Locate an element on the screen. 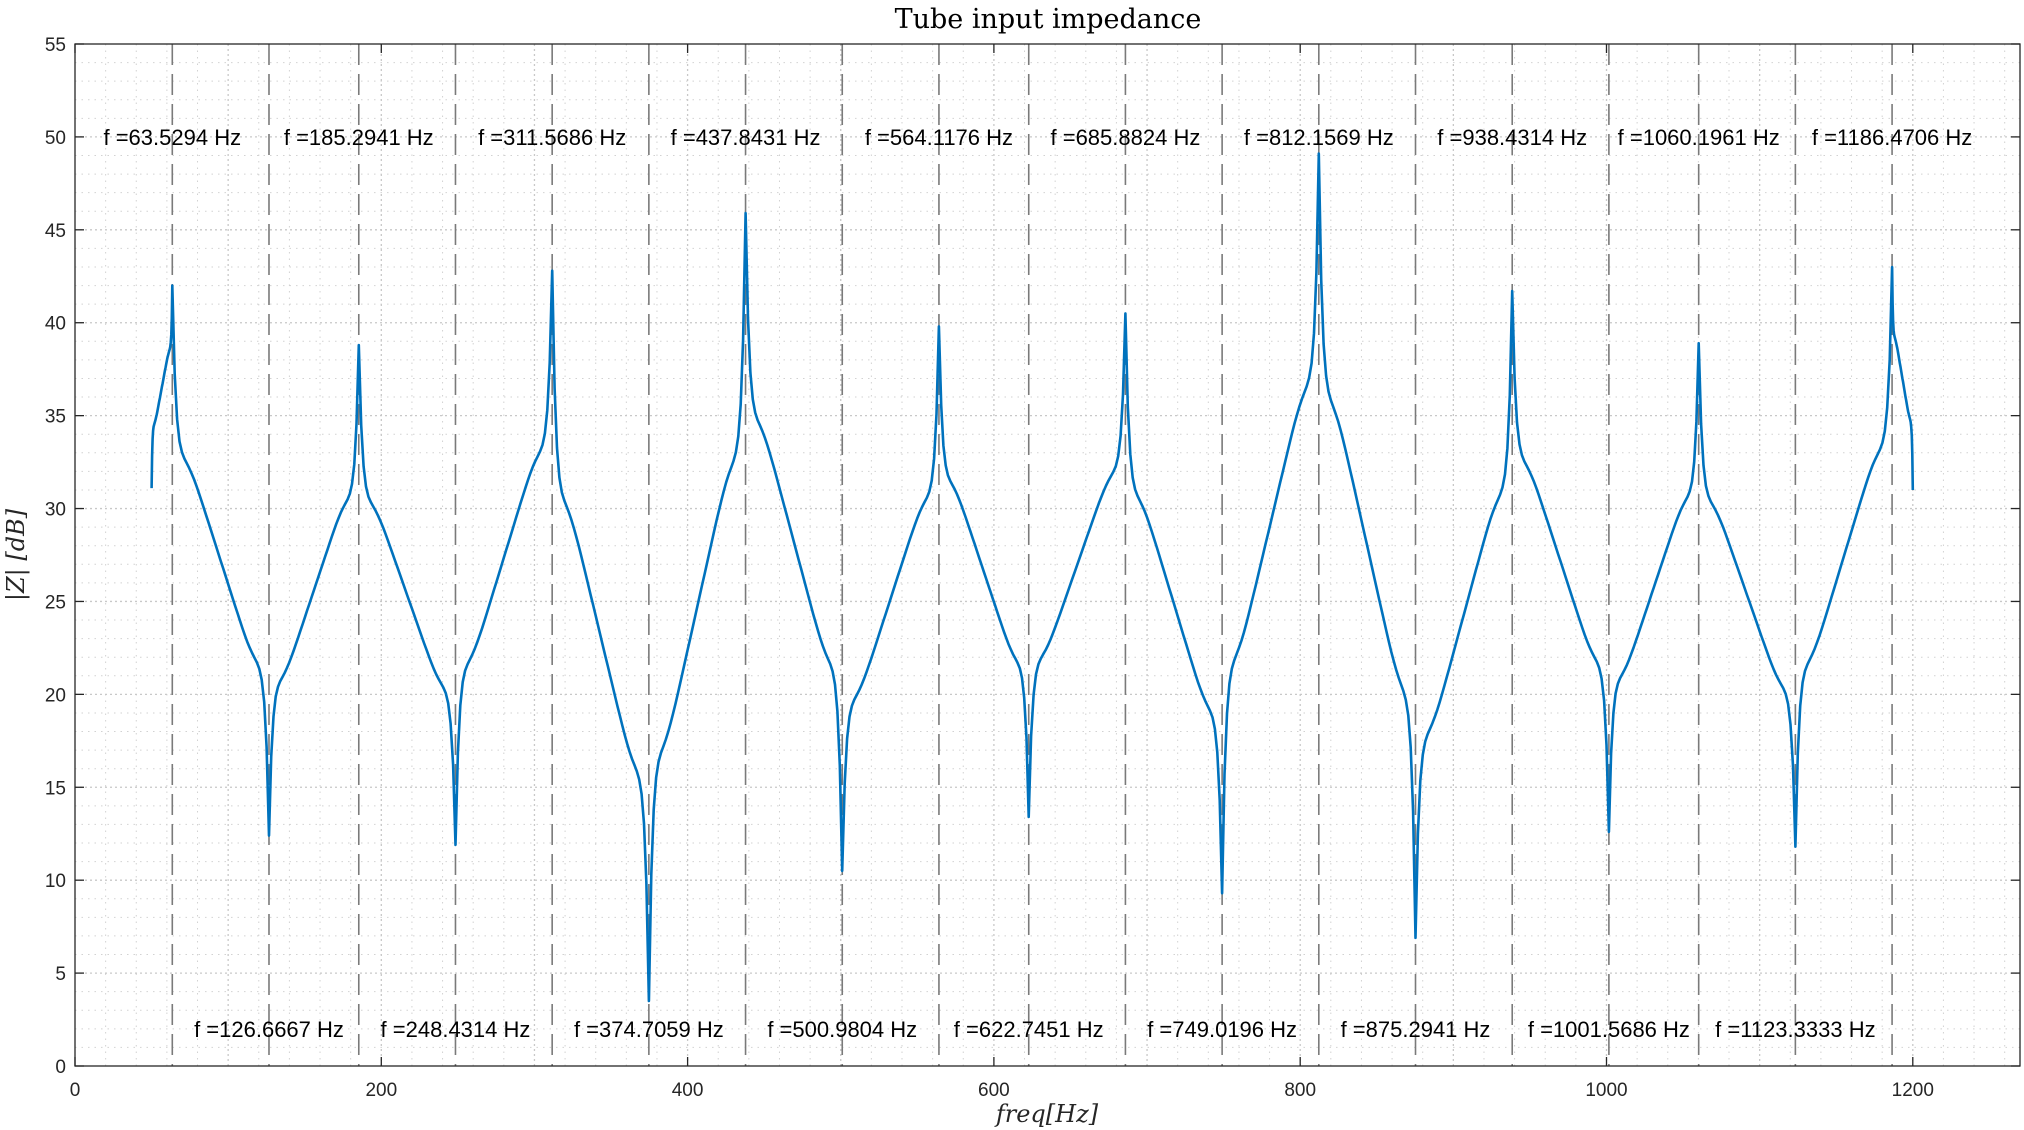  x-tick-label: 0 is located at coordinates (75, 1090).